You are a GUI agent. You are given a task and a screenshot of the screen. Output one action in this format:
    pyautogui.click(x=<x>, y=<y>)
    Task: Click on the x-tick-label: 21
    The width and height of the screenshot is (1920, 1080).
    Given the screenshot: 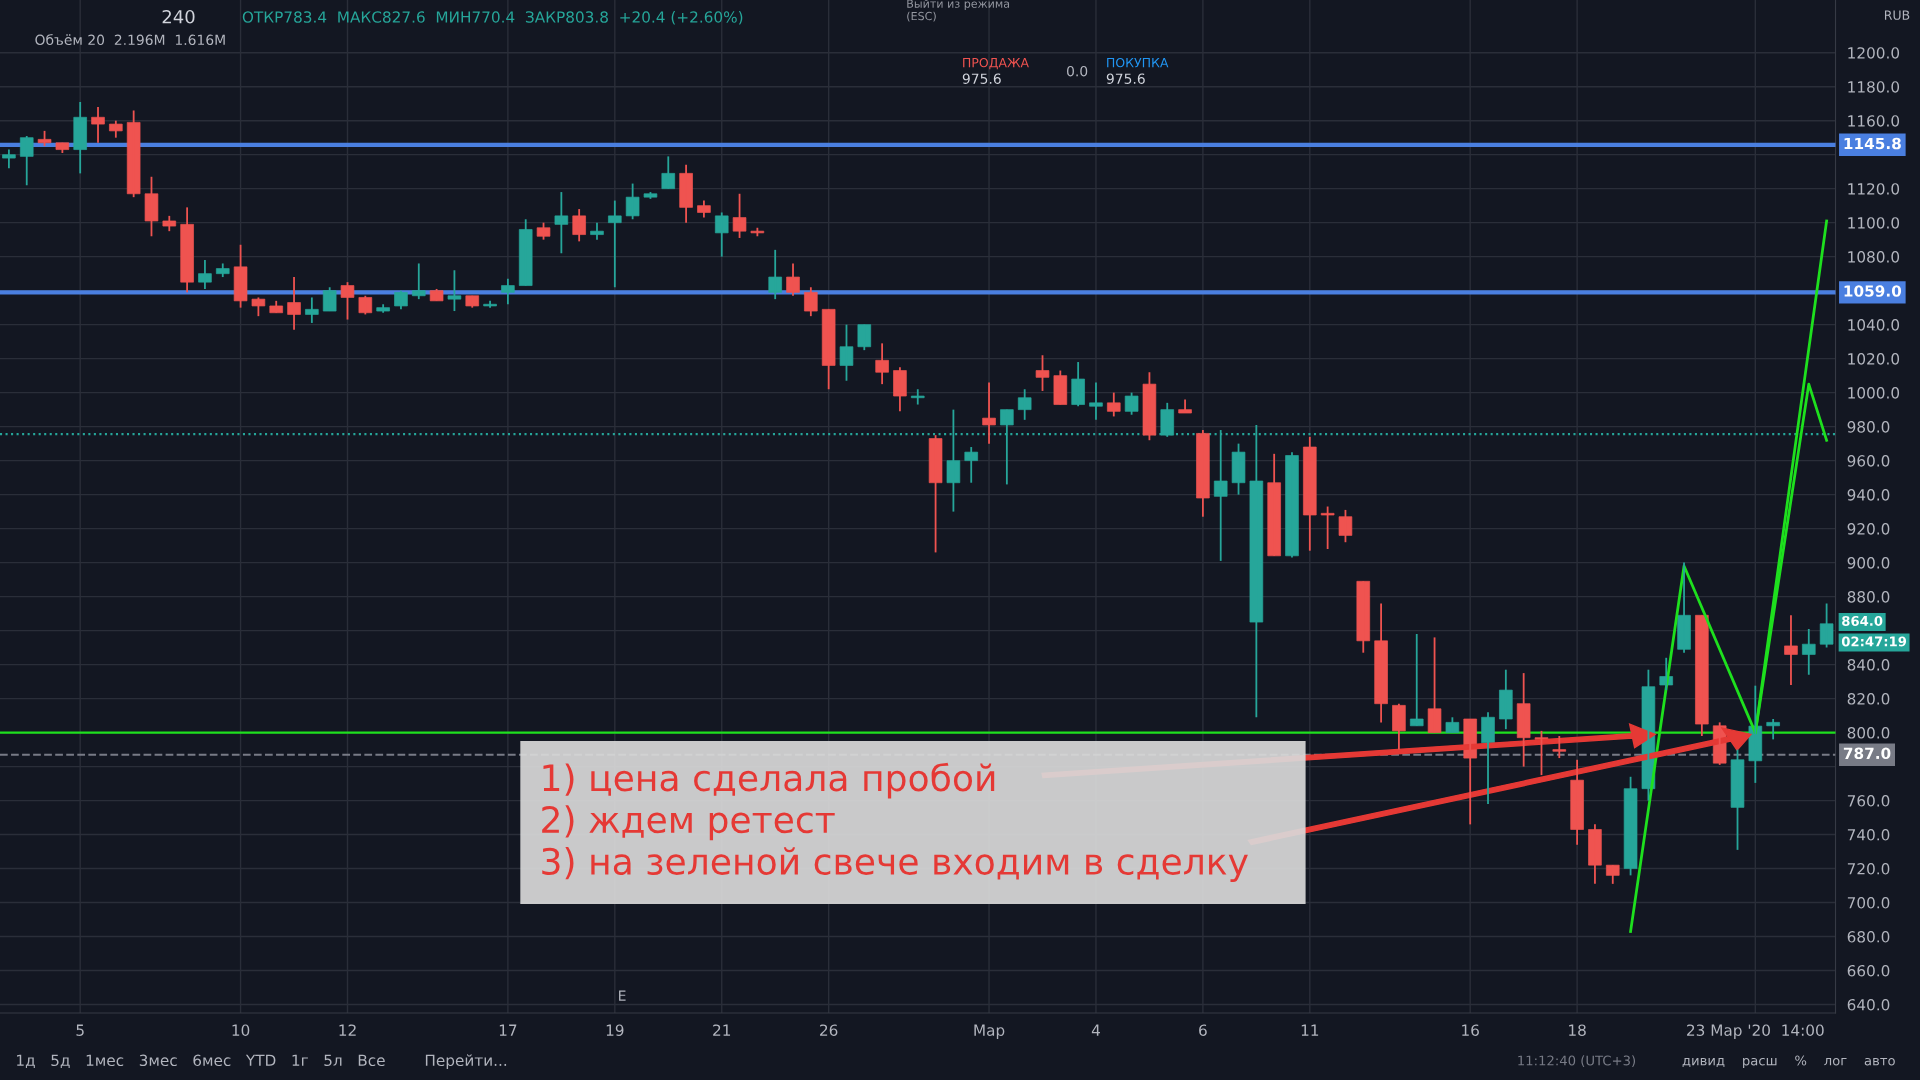 What is the action you would take?
    pyautogui.click(x=722, y=1030)
    